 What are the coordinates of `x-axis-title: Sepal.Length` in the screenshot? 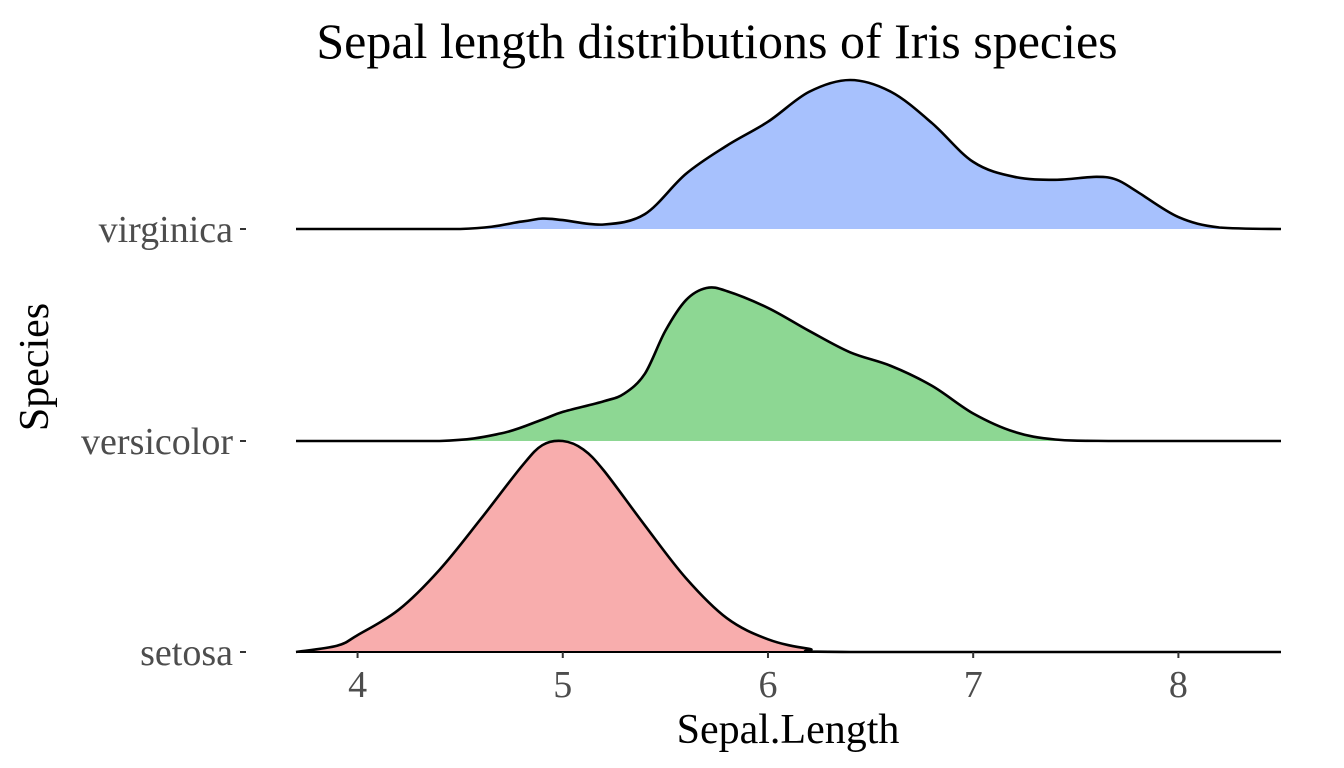 It's located at (788, 730).